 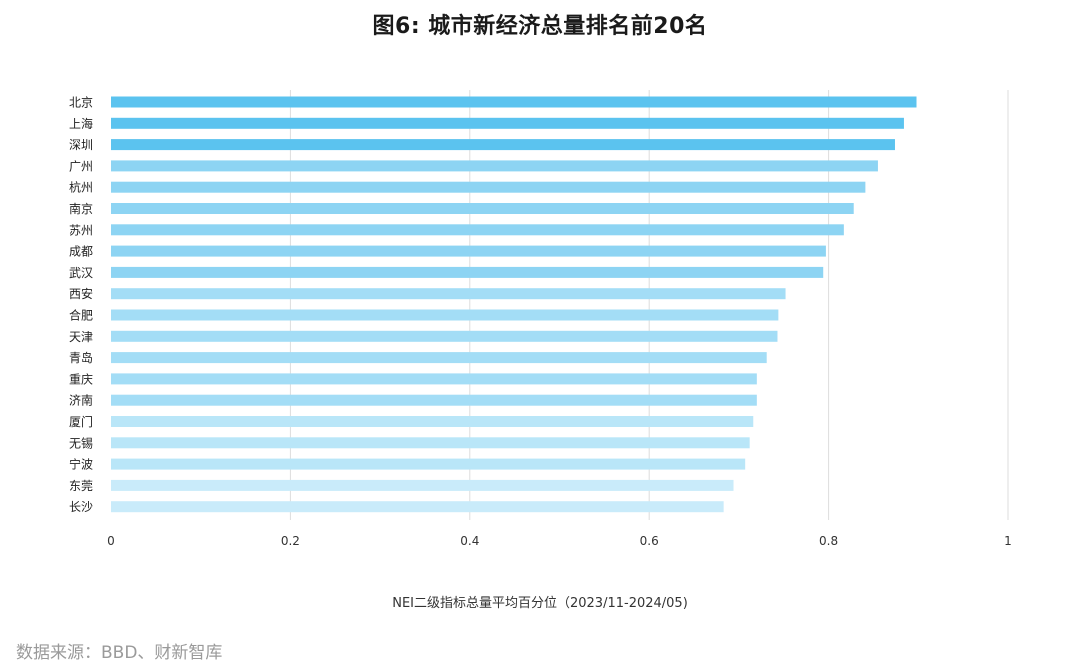 What do you see at coordinates (81, 166) in the screenshot?
I see `category-label: 广州` at bounding box center [81, 166].